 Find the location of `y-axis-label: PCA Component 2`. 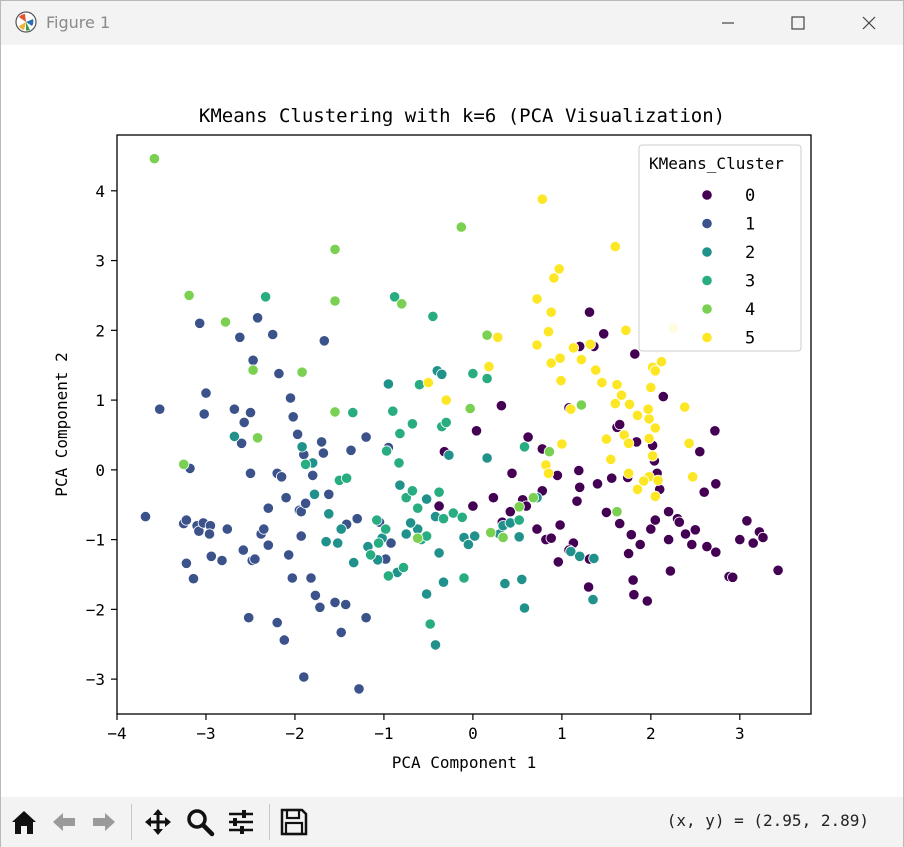

y-axis-label: PCA Component 2 is located at coordinates (61, 424).